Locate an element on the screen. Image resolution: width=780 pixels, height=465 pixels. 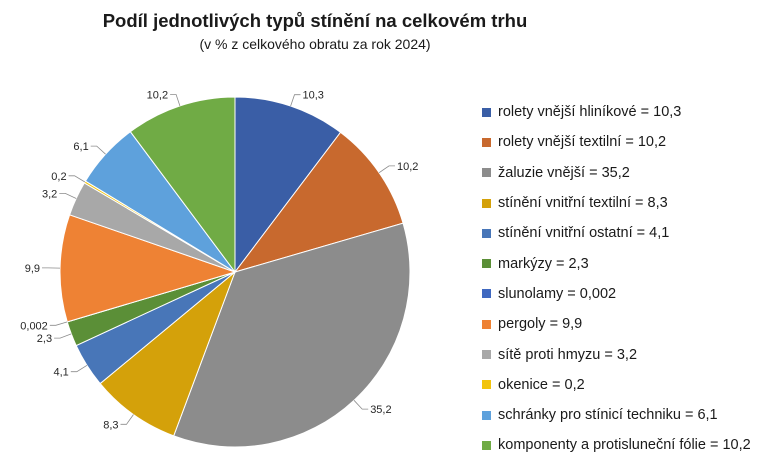
legend-label: stínění vnitřní ostatní = 4,1 is located at coordinates (584, 233).